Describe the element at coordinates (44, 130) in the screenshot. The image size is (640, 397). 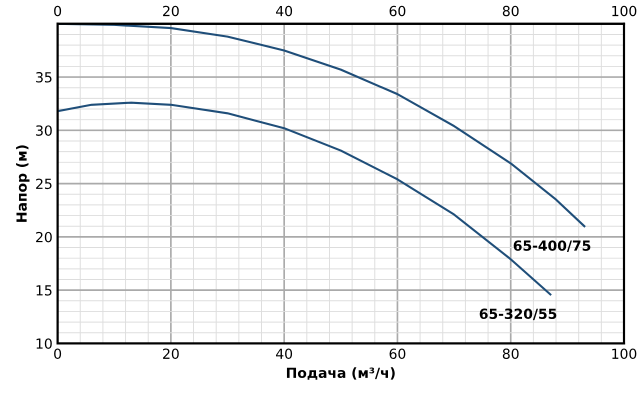
I see `y-tick-label: 30` at that location.